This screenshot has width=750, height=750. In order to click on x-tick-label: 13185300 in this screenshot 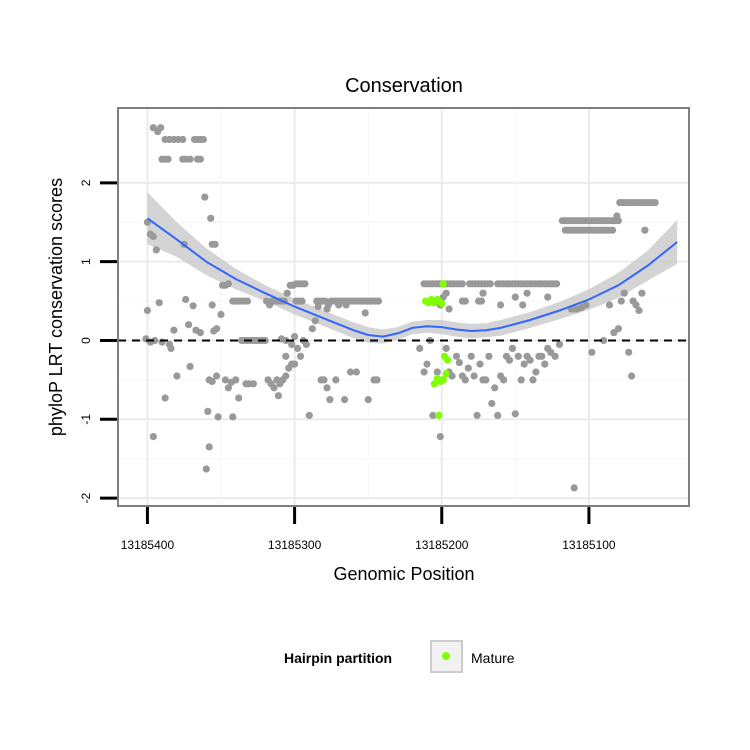, I will do `click(295, 545)`.